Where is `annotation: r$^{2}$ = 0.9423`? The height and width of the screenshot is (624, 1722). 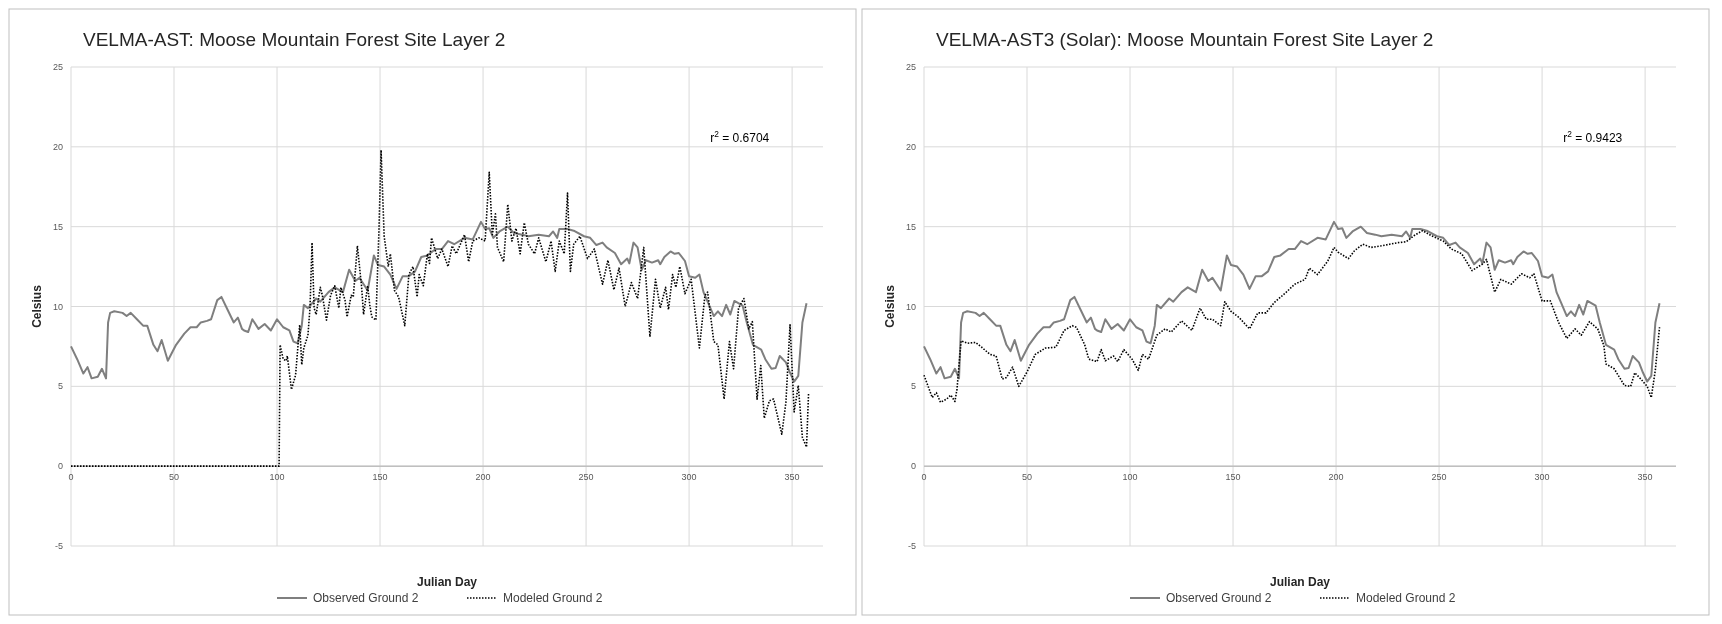
annotation: r$^{2}$ = 0.9423 is located at coordinates (1593, 137).